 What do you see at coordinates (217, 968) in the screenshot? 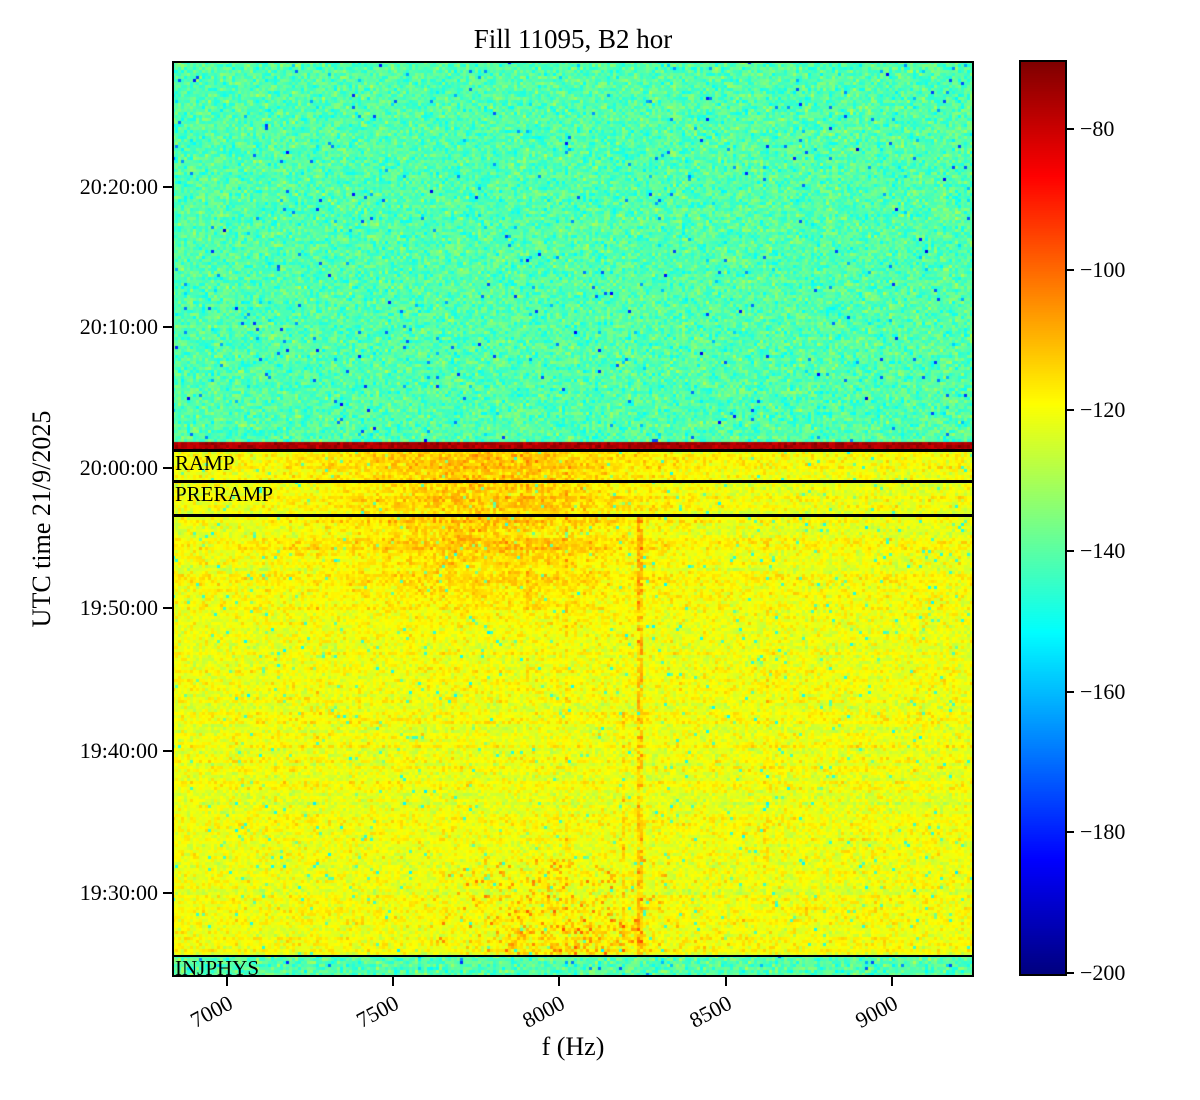
I see `annotation-label: INJPHYS` at bounding box center [217, 968].